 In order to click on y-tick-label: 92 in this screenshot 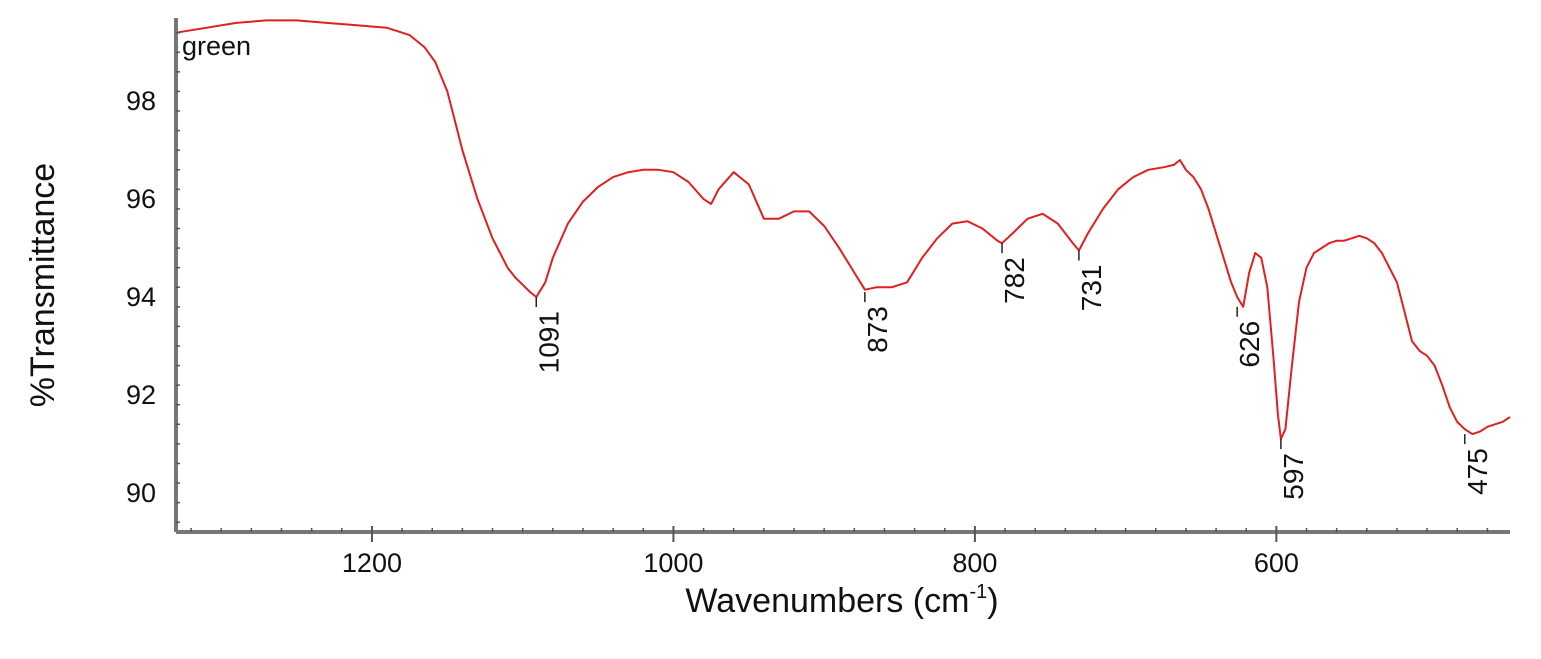, I will do `click(141, 395)`.